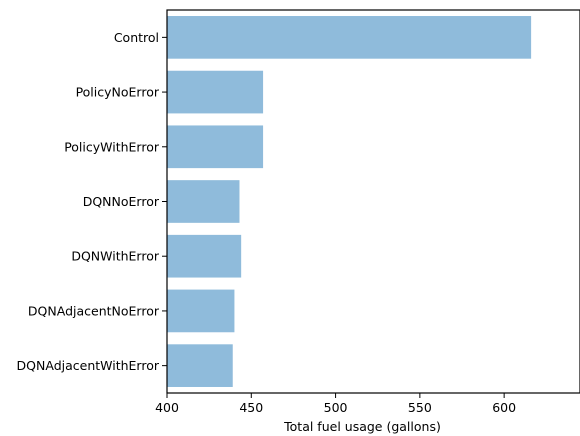 The width and height of the screenshot is (580, 436). What do you see at coordinates (215, 92) in the screenshot?
I see `bar-PolicyNoError` at bounding box center [215, 92].